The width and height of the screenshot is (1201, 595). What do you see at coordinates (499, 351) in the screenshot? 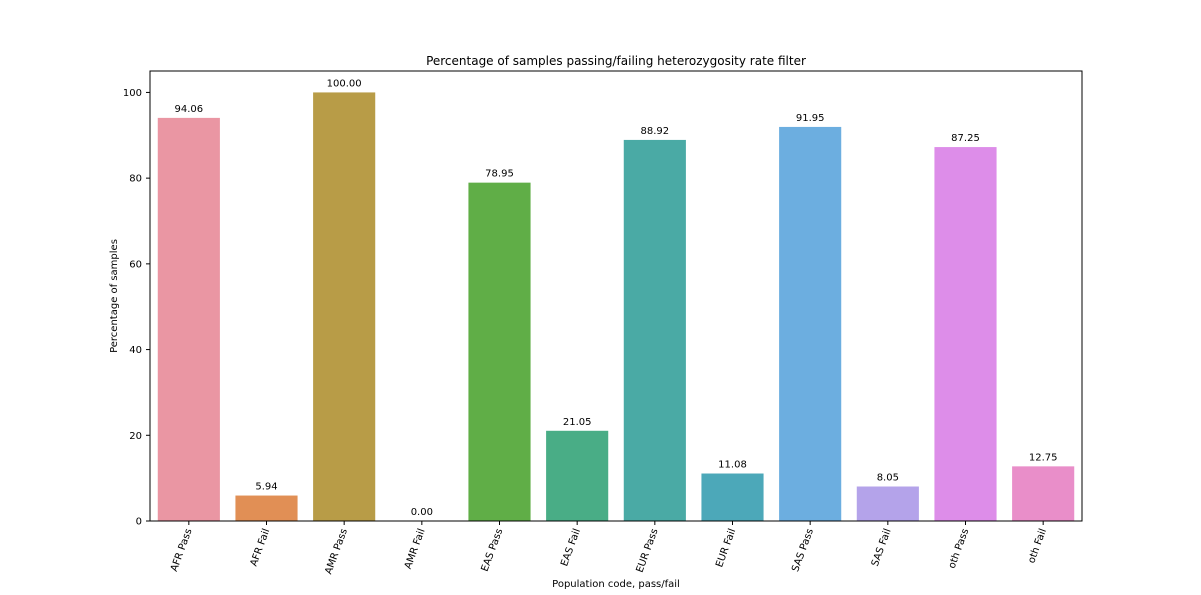
I see `bar-eas-pass` at bounding box center [499, 351].